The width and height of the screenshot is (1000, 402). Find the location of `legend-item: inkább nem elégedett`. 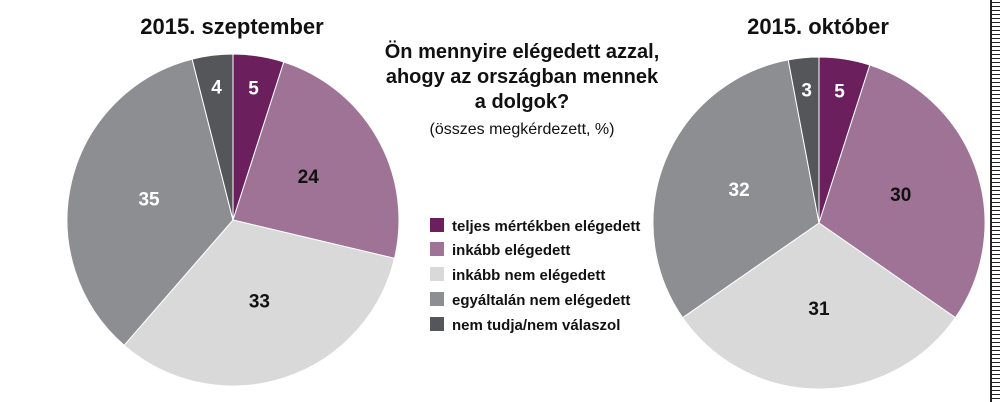

legend-item: inkább nem elégedett is located at coordinates (517, 275).